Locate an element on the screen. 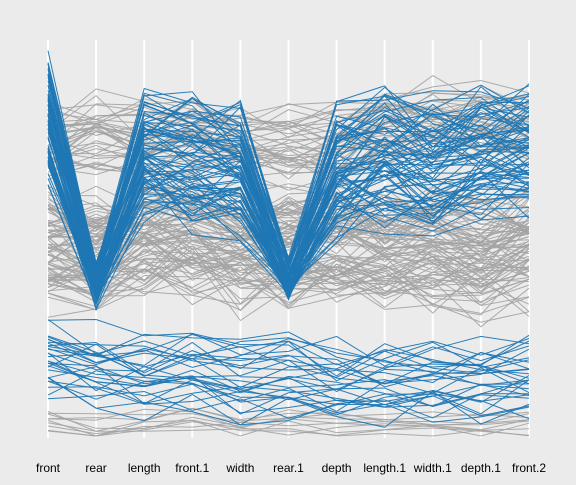  axis-label-front: front is located at coordinates (48, 468).